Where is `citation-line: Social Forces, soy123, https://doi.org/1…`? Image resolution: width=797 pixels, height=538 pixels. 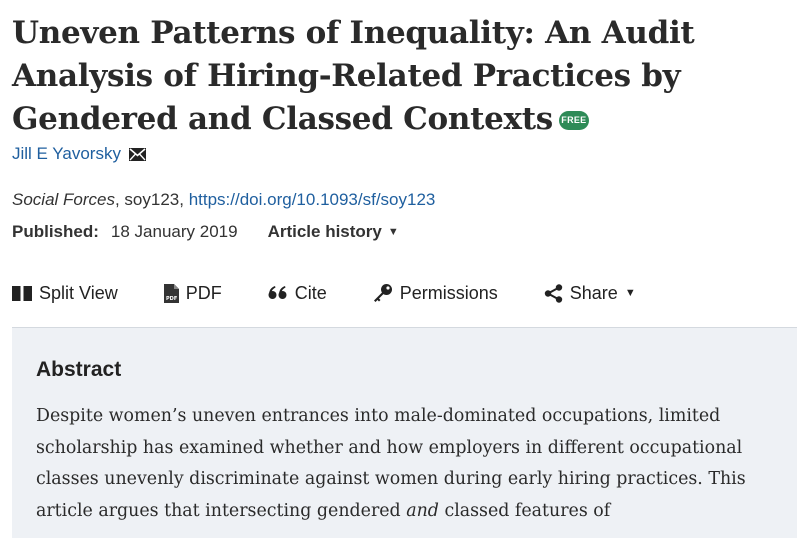 citation-line: Social Forces, soy123, https://doi.org/1… is located at coordinates (223, 200).